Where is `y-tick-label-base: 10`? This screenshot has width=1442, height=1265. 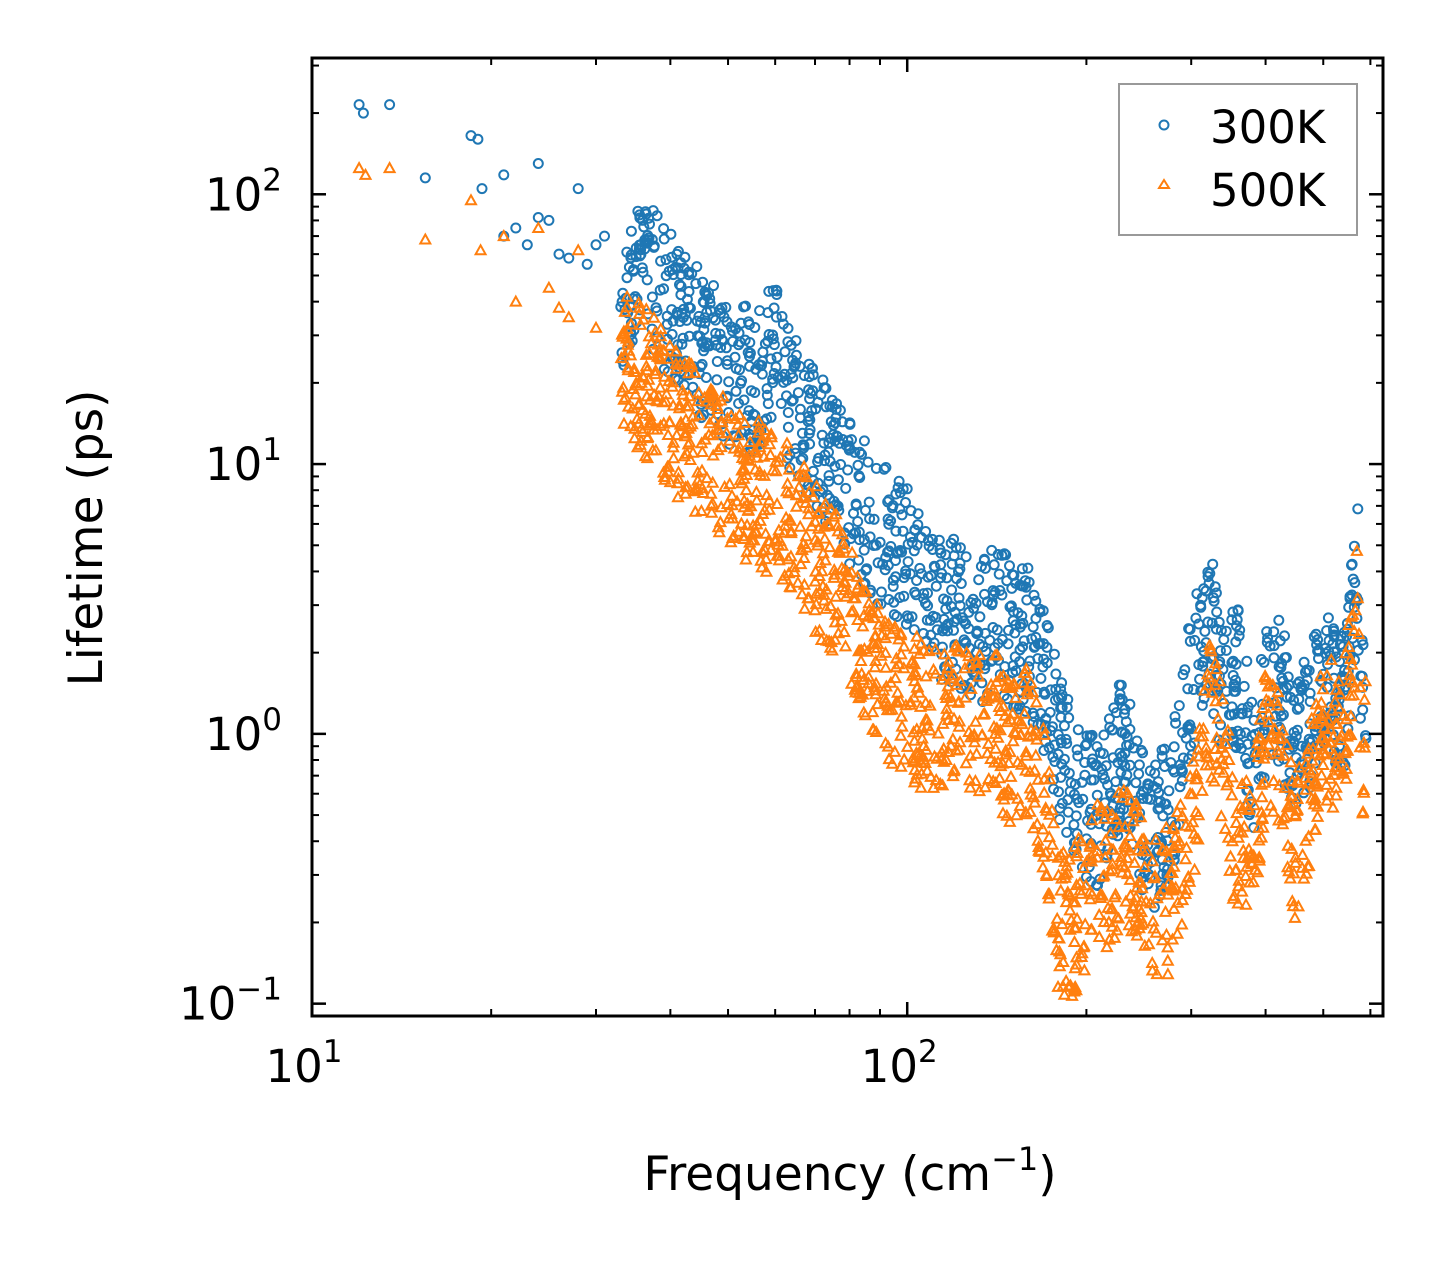 y-tick-label-base: 10 is located at coordinates (233, 734).